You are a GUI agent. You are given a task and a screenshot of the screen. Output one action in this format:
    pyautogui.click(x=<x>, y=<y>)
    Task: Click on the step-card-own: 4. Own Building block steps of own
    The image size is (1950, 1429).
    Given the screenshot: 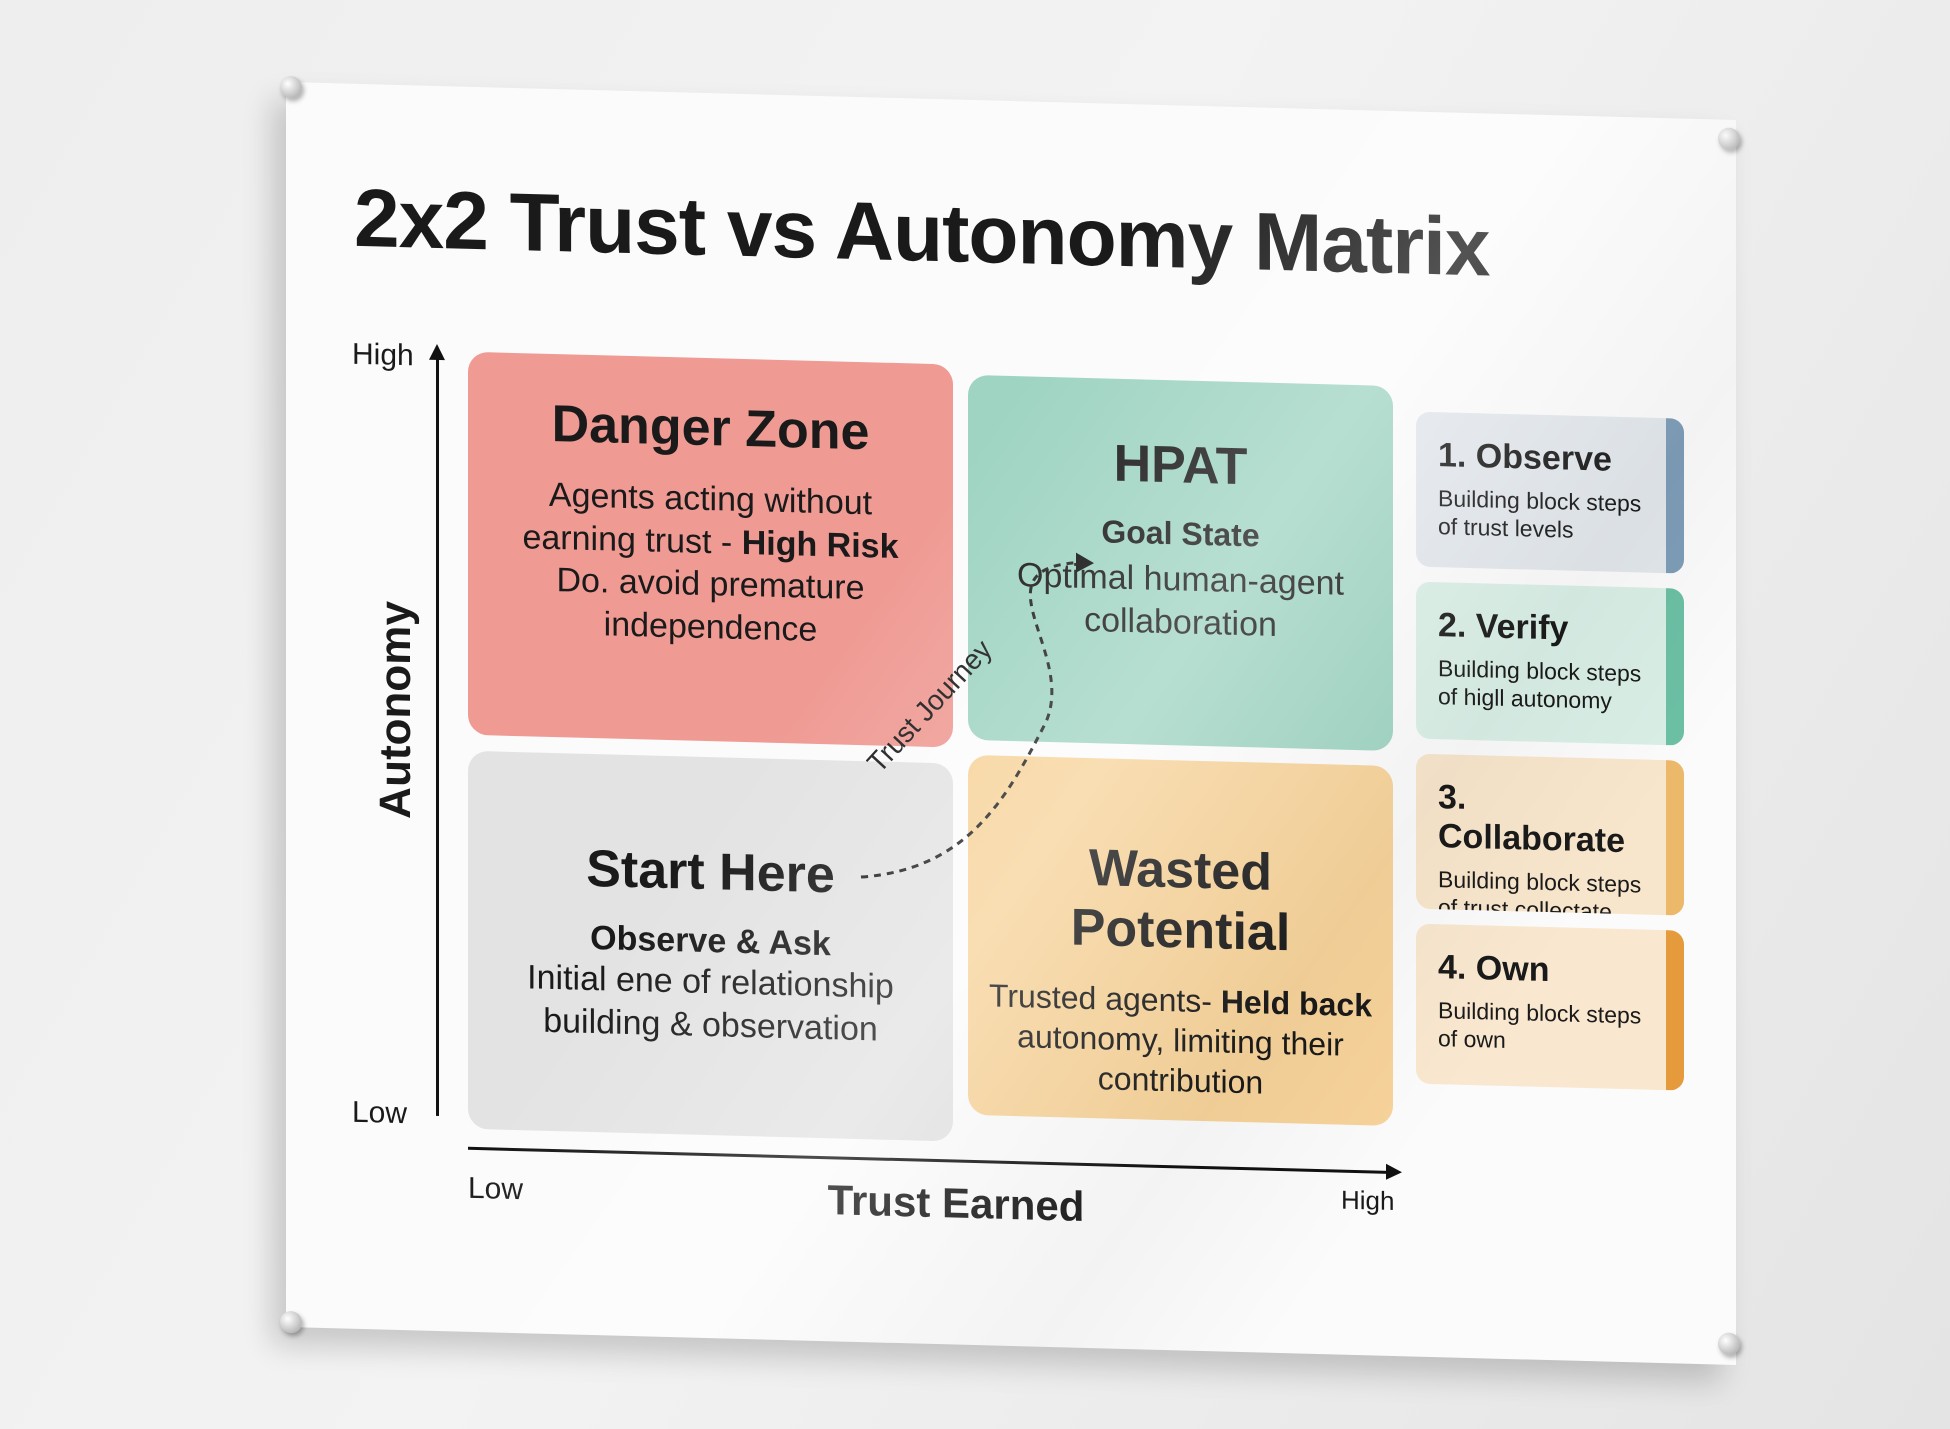 What is the action you would take?
    pyautogui.click(x=1550, y=1007)
    